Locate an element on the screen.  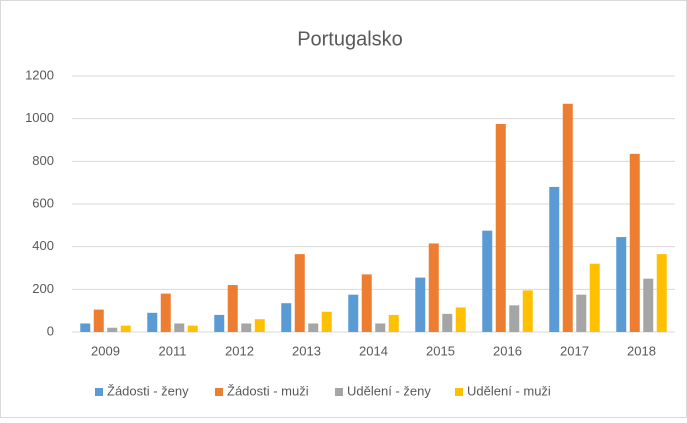
y-tick-label: 800 is located at coordinates (43, 160).